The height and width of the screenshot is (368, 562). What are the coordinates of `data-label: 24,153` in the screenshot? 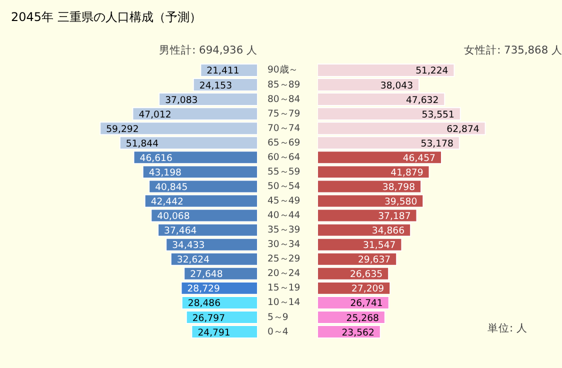 It's located at (215, 86).